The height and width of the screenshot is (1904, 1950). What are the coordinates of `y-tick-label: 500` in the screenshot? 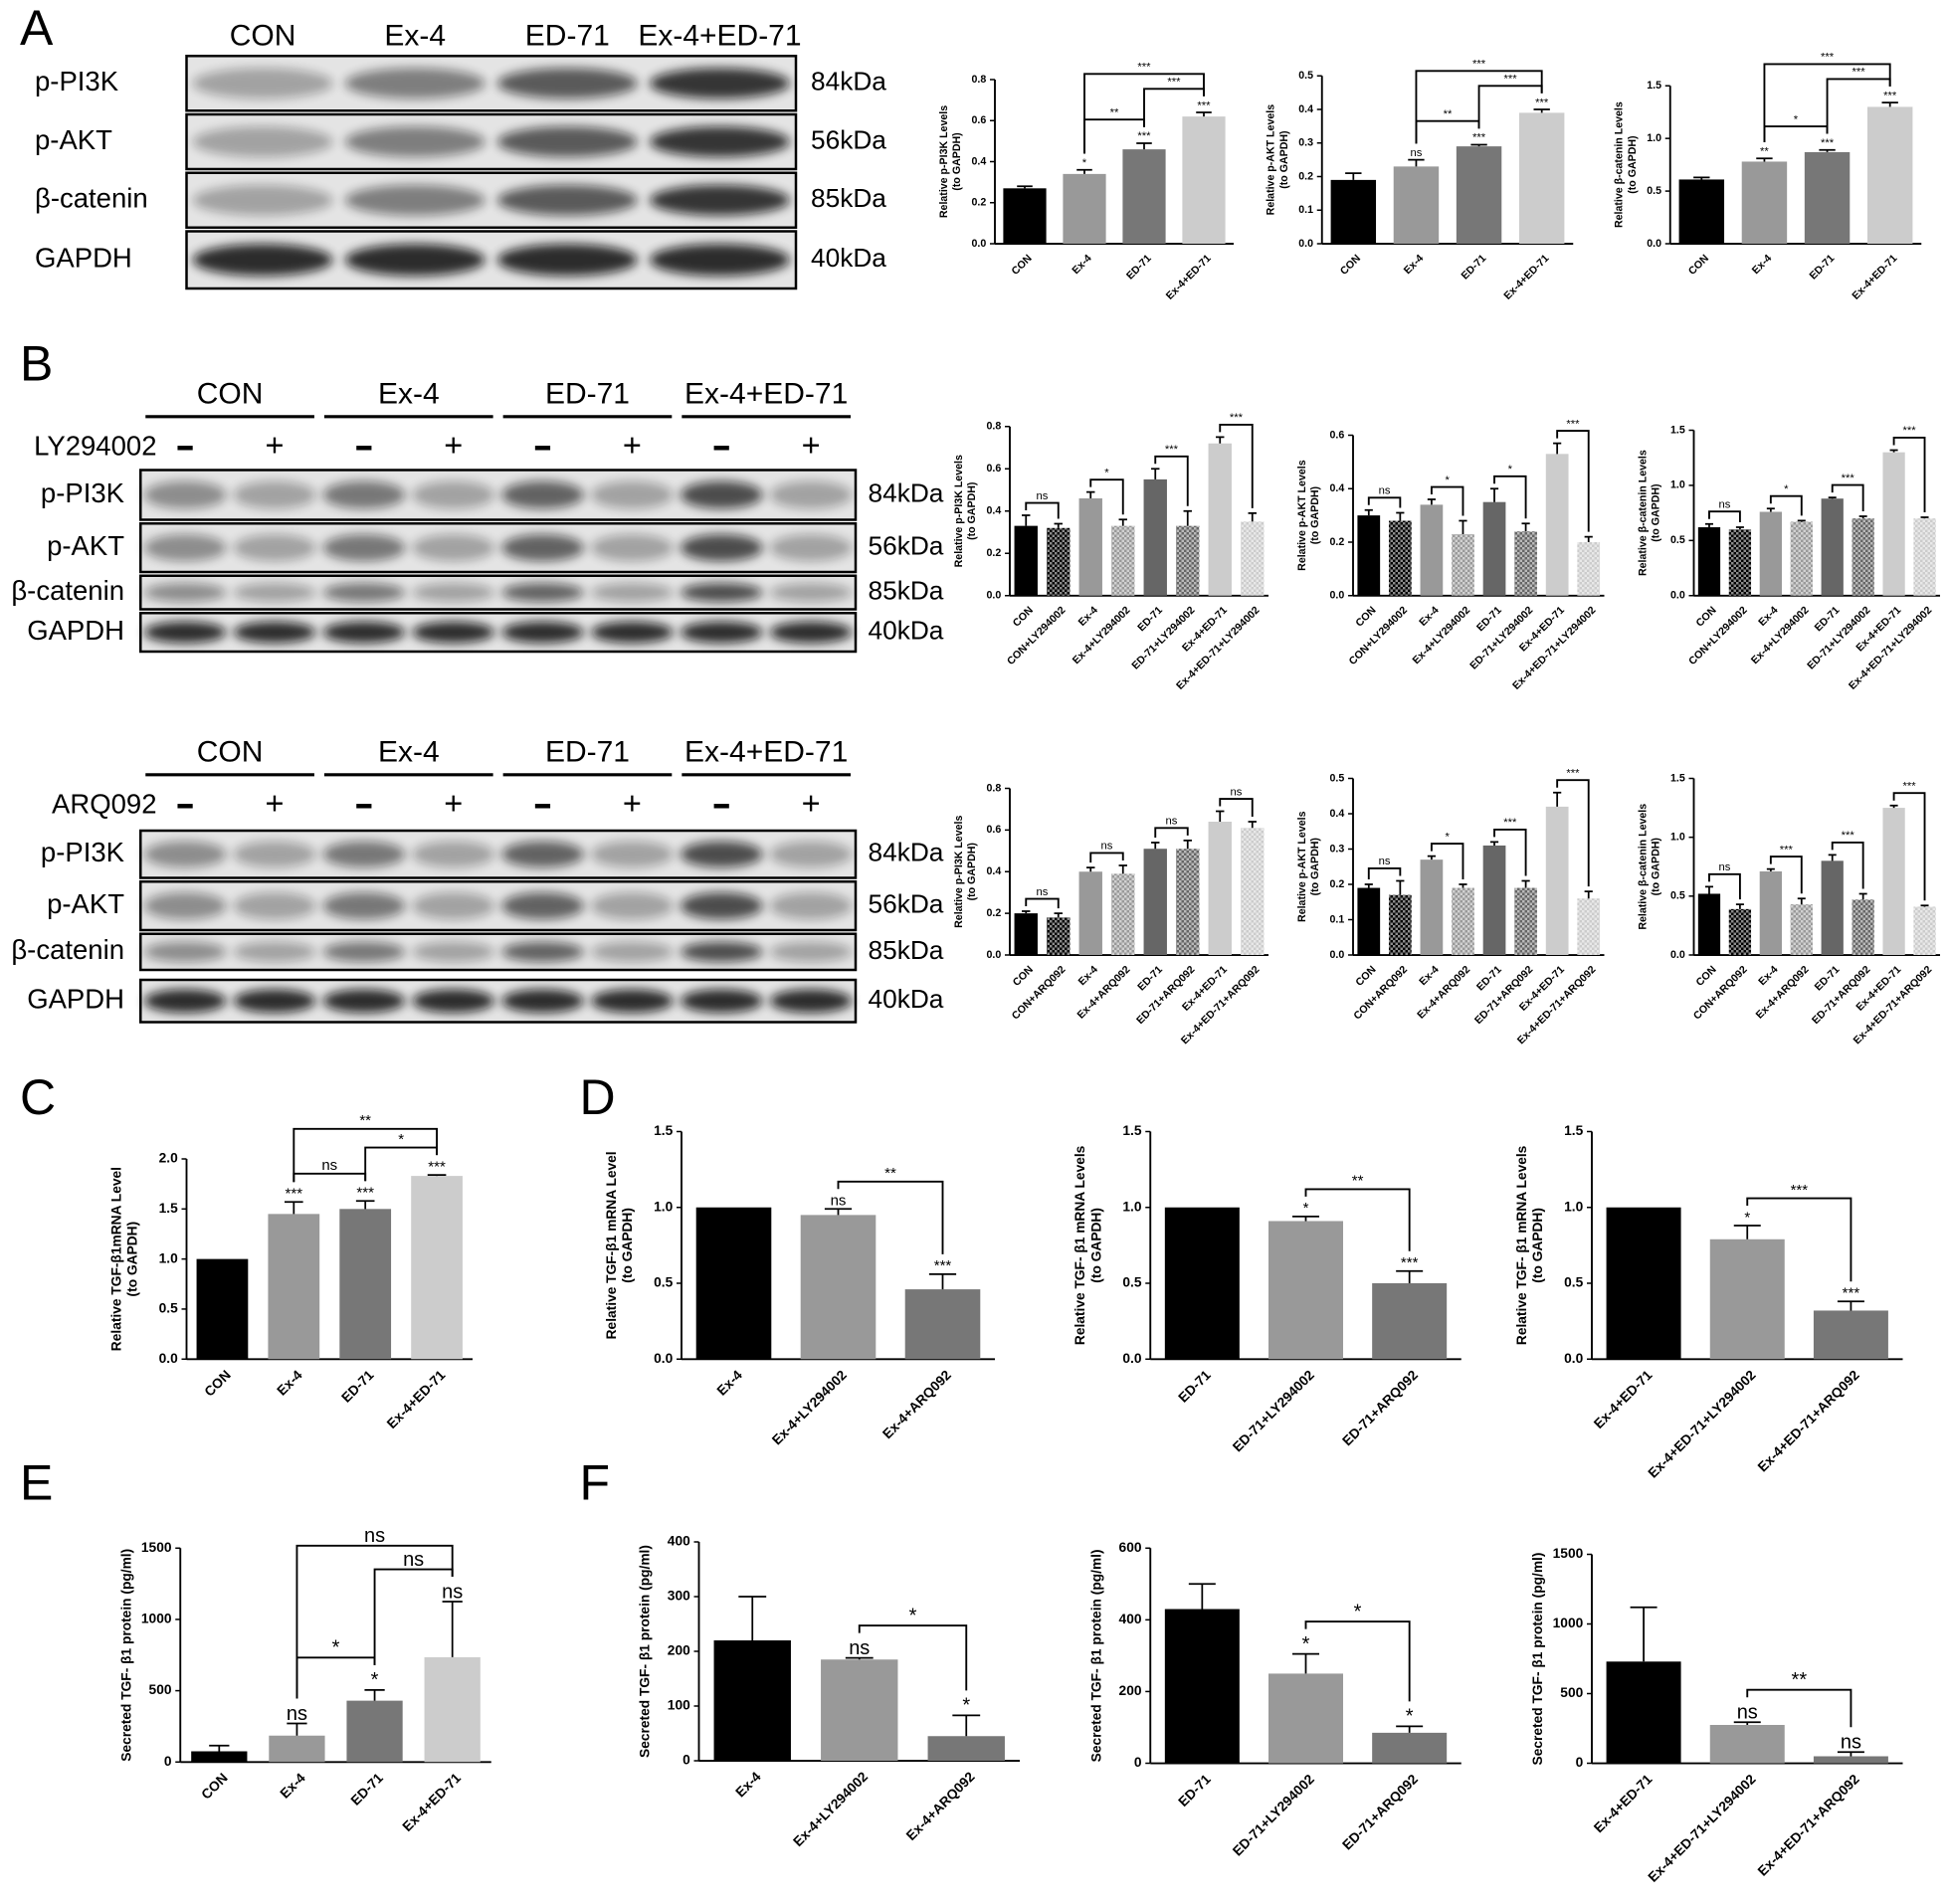 It's located at (1572, 1692).